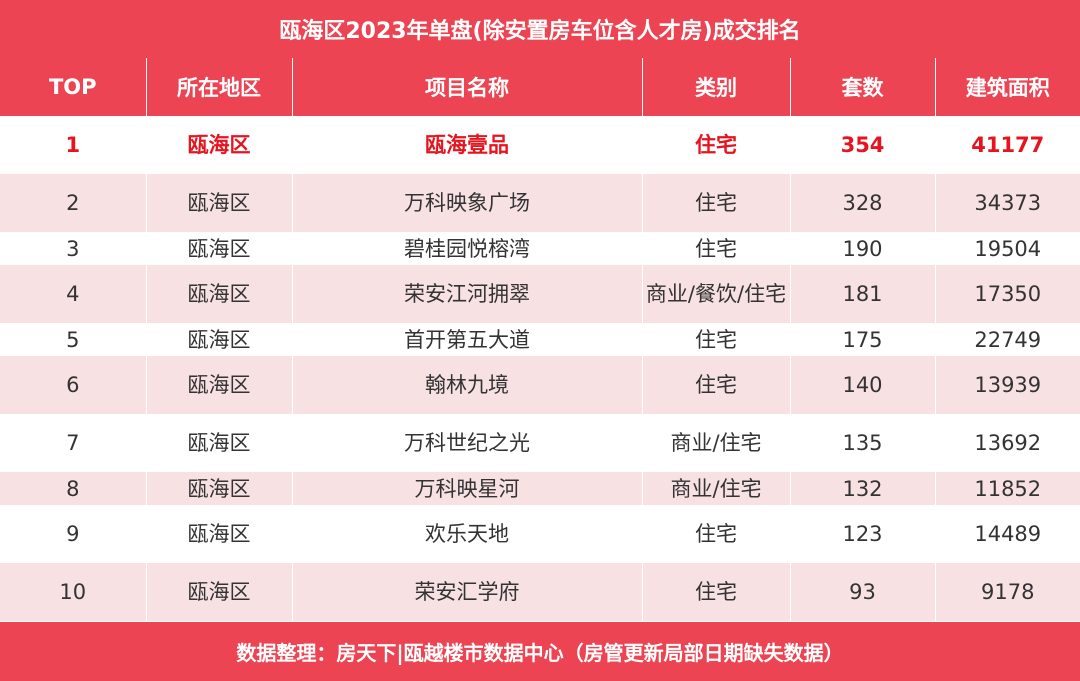 This screenshot has height=681, width=1080. What do you see at coordinates (73, 488) in the screenshot?
I see `rank-cell: 8` at bounding box center [73, 488].